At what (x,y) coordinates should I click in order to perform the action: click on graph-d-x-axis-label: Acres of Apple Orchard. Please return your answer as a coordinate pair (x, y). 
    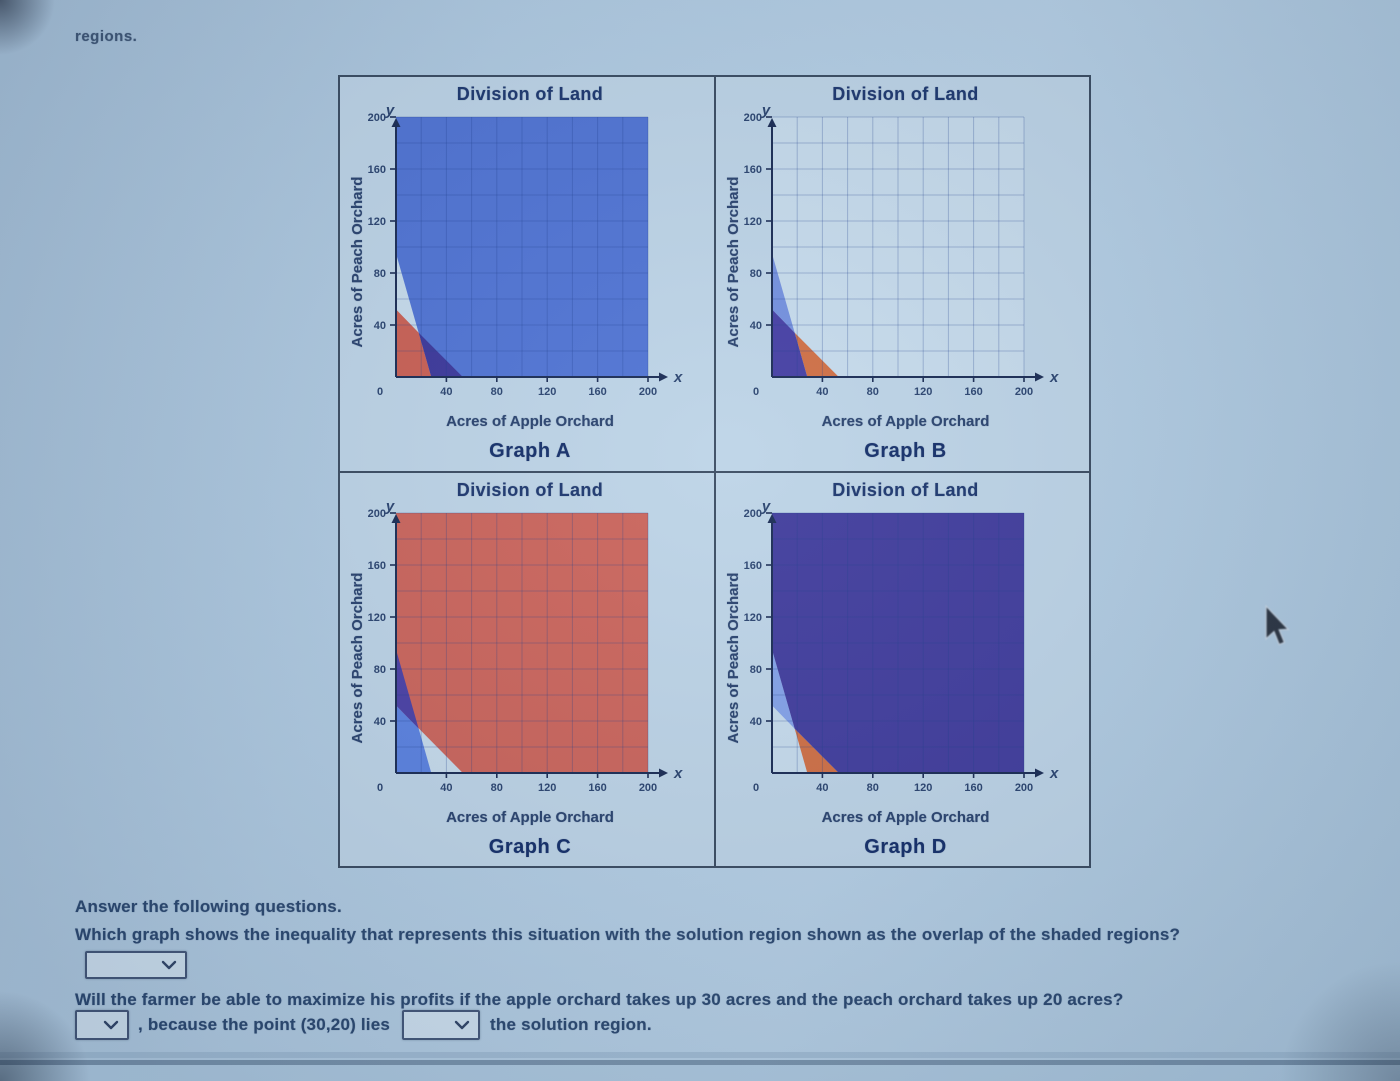
    Looking at the image, I should click on (905, 817).